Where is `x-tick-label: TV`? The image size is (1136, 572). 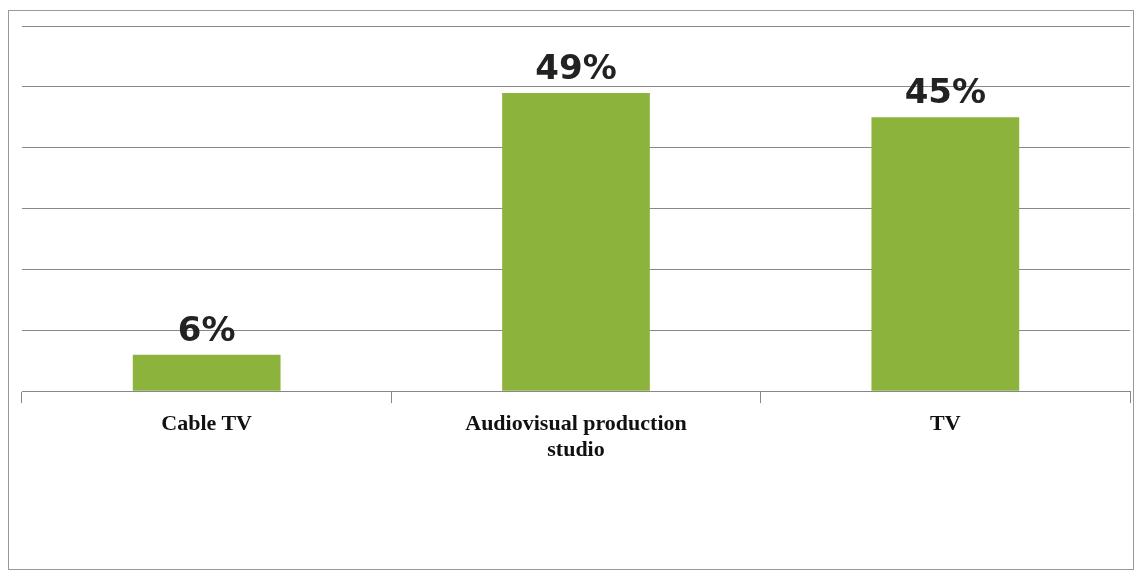
x-tick-label: TV is located at coordinates (945, 423).